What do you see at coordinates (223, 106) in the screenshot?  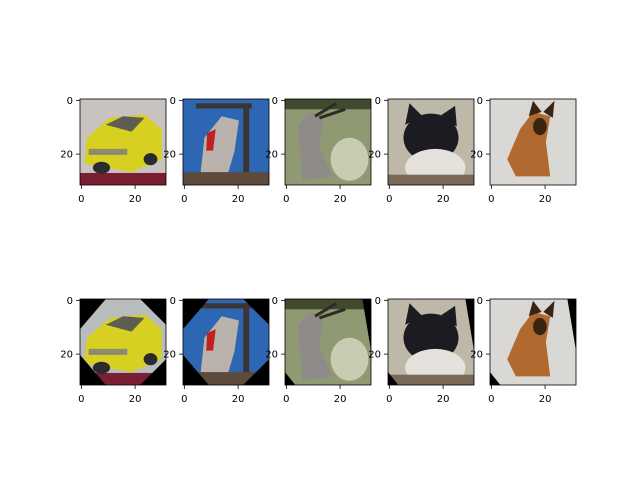 I see `fence-beam` at bounding box center [223, 106].